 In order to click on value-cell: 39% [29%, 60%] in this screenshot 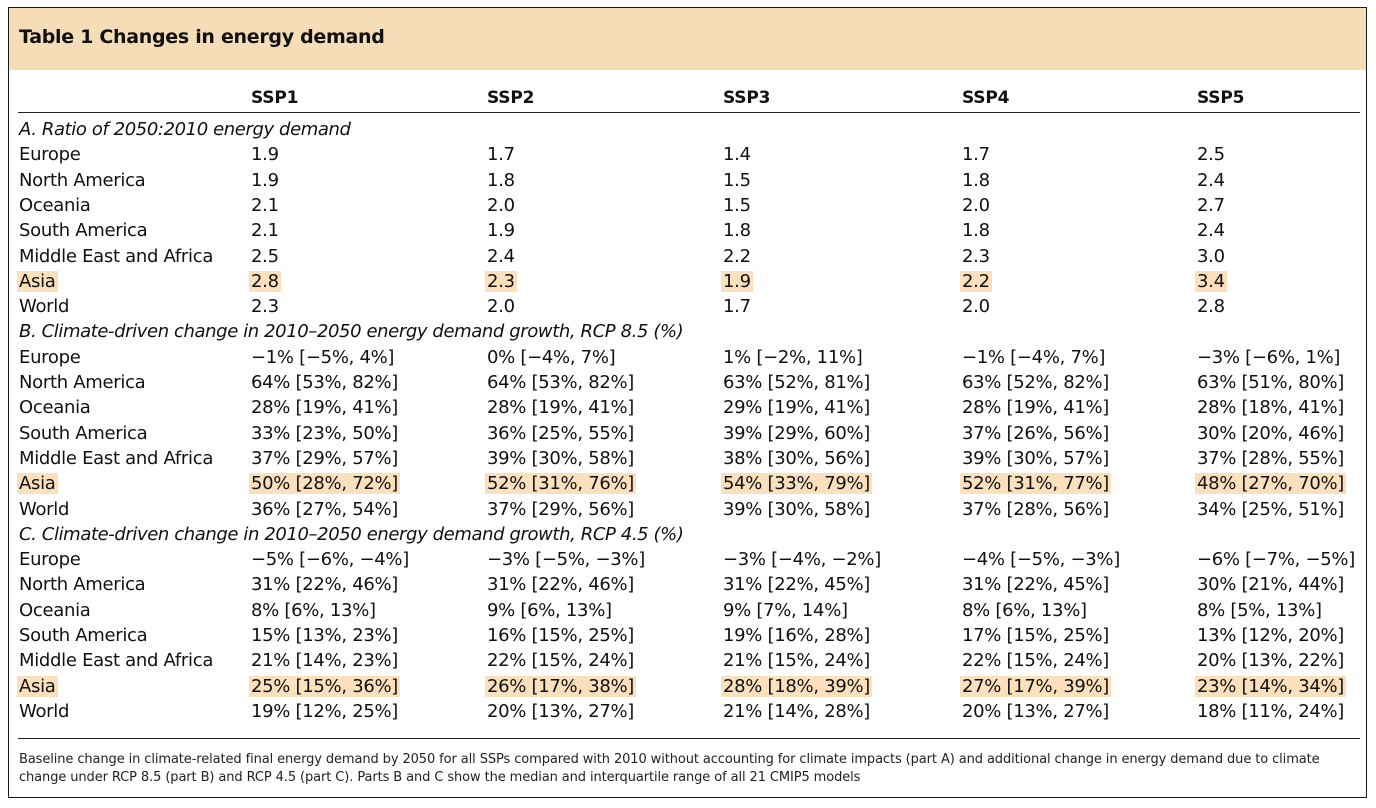, I will do `click(796, 434)`.